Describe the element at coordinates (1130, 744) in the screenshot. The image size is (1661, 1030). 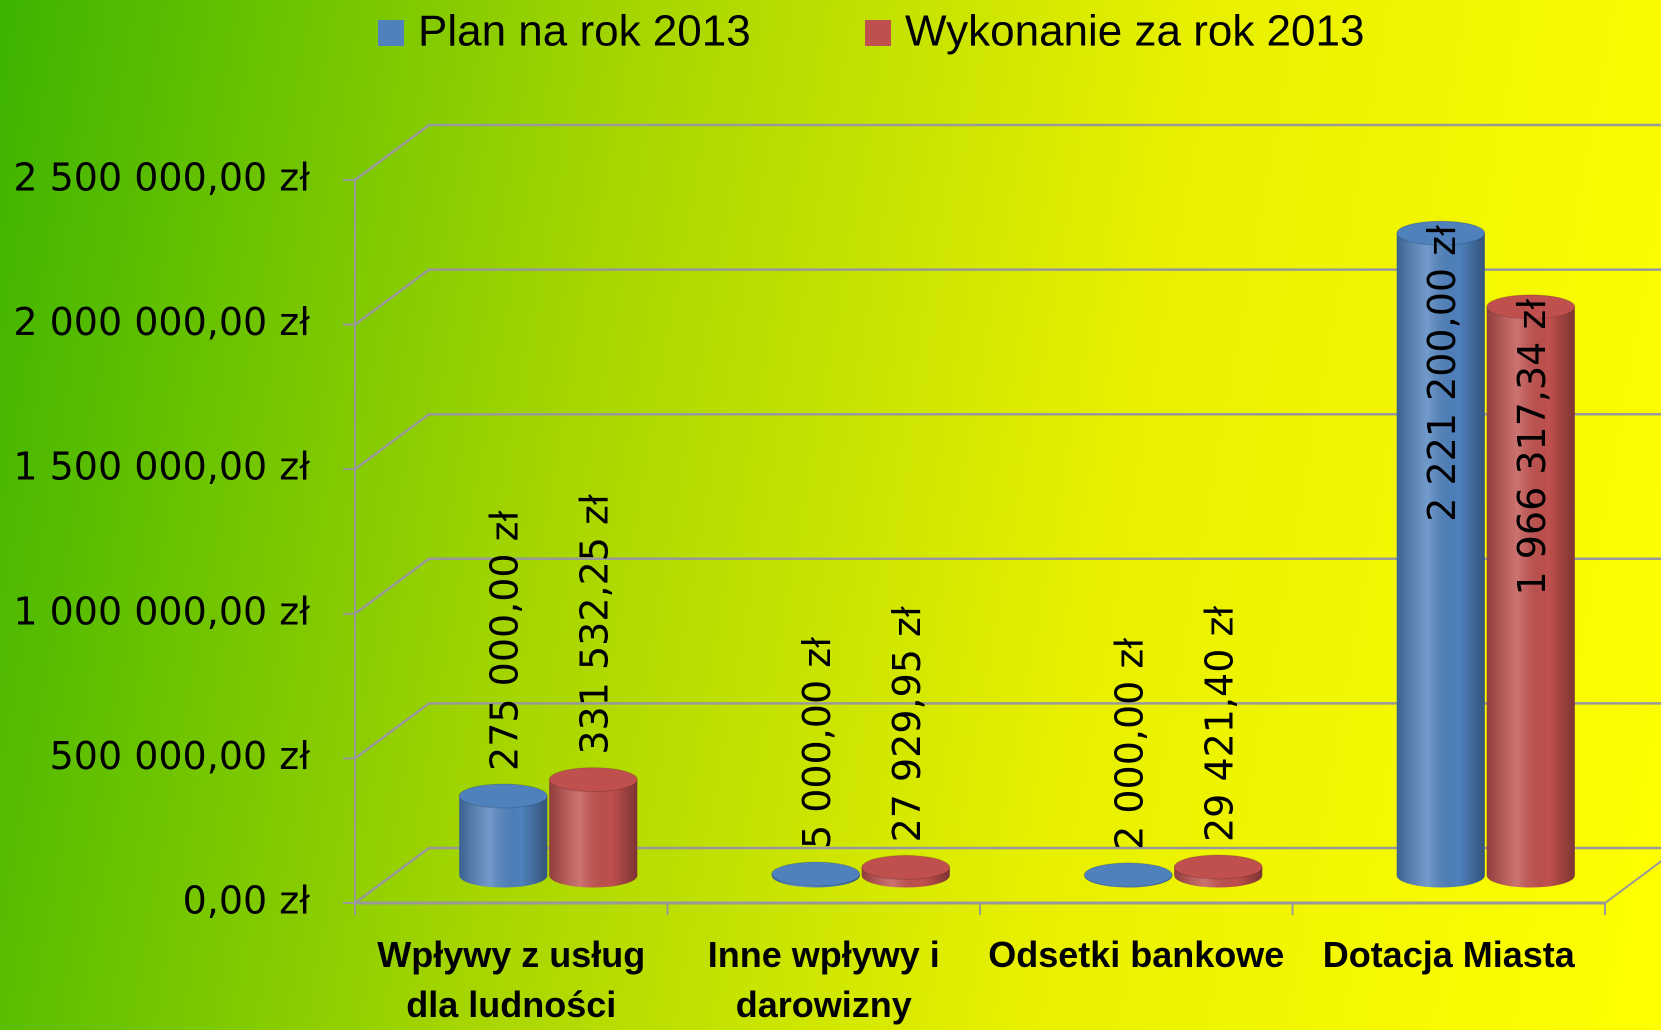
I see `value-label: 2 000,00 zł` at that location.